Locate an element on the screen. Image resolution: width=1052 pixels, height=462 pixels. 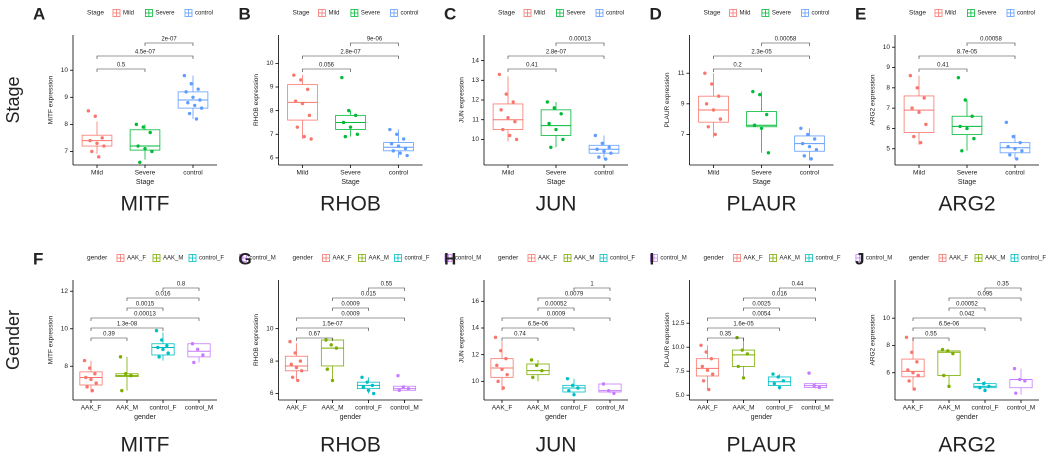
y-tick-label: 11 is located at coordinates (475, 119).